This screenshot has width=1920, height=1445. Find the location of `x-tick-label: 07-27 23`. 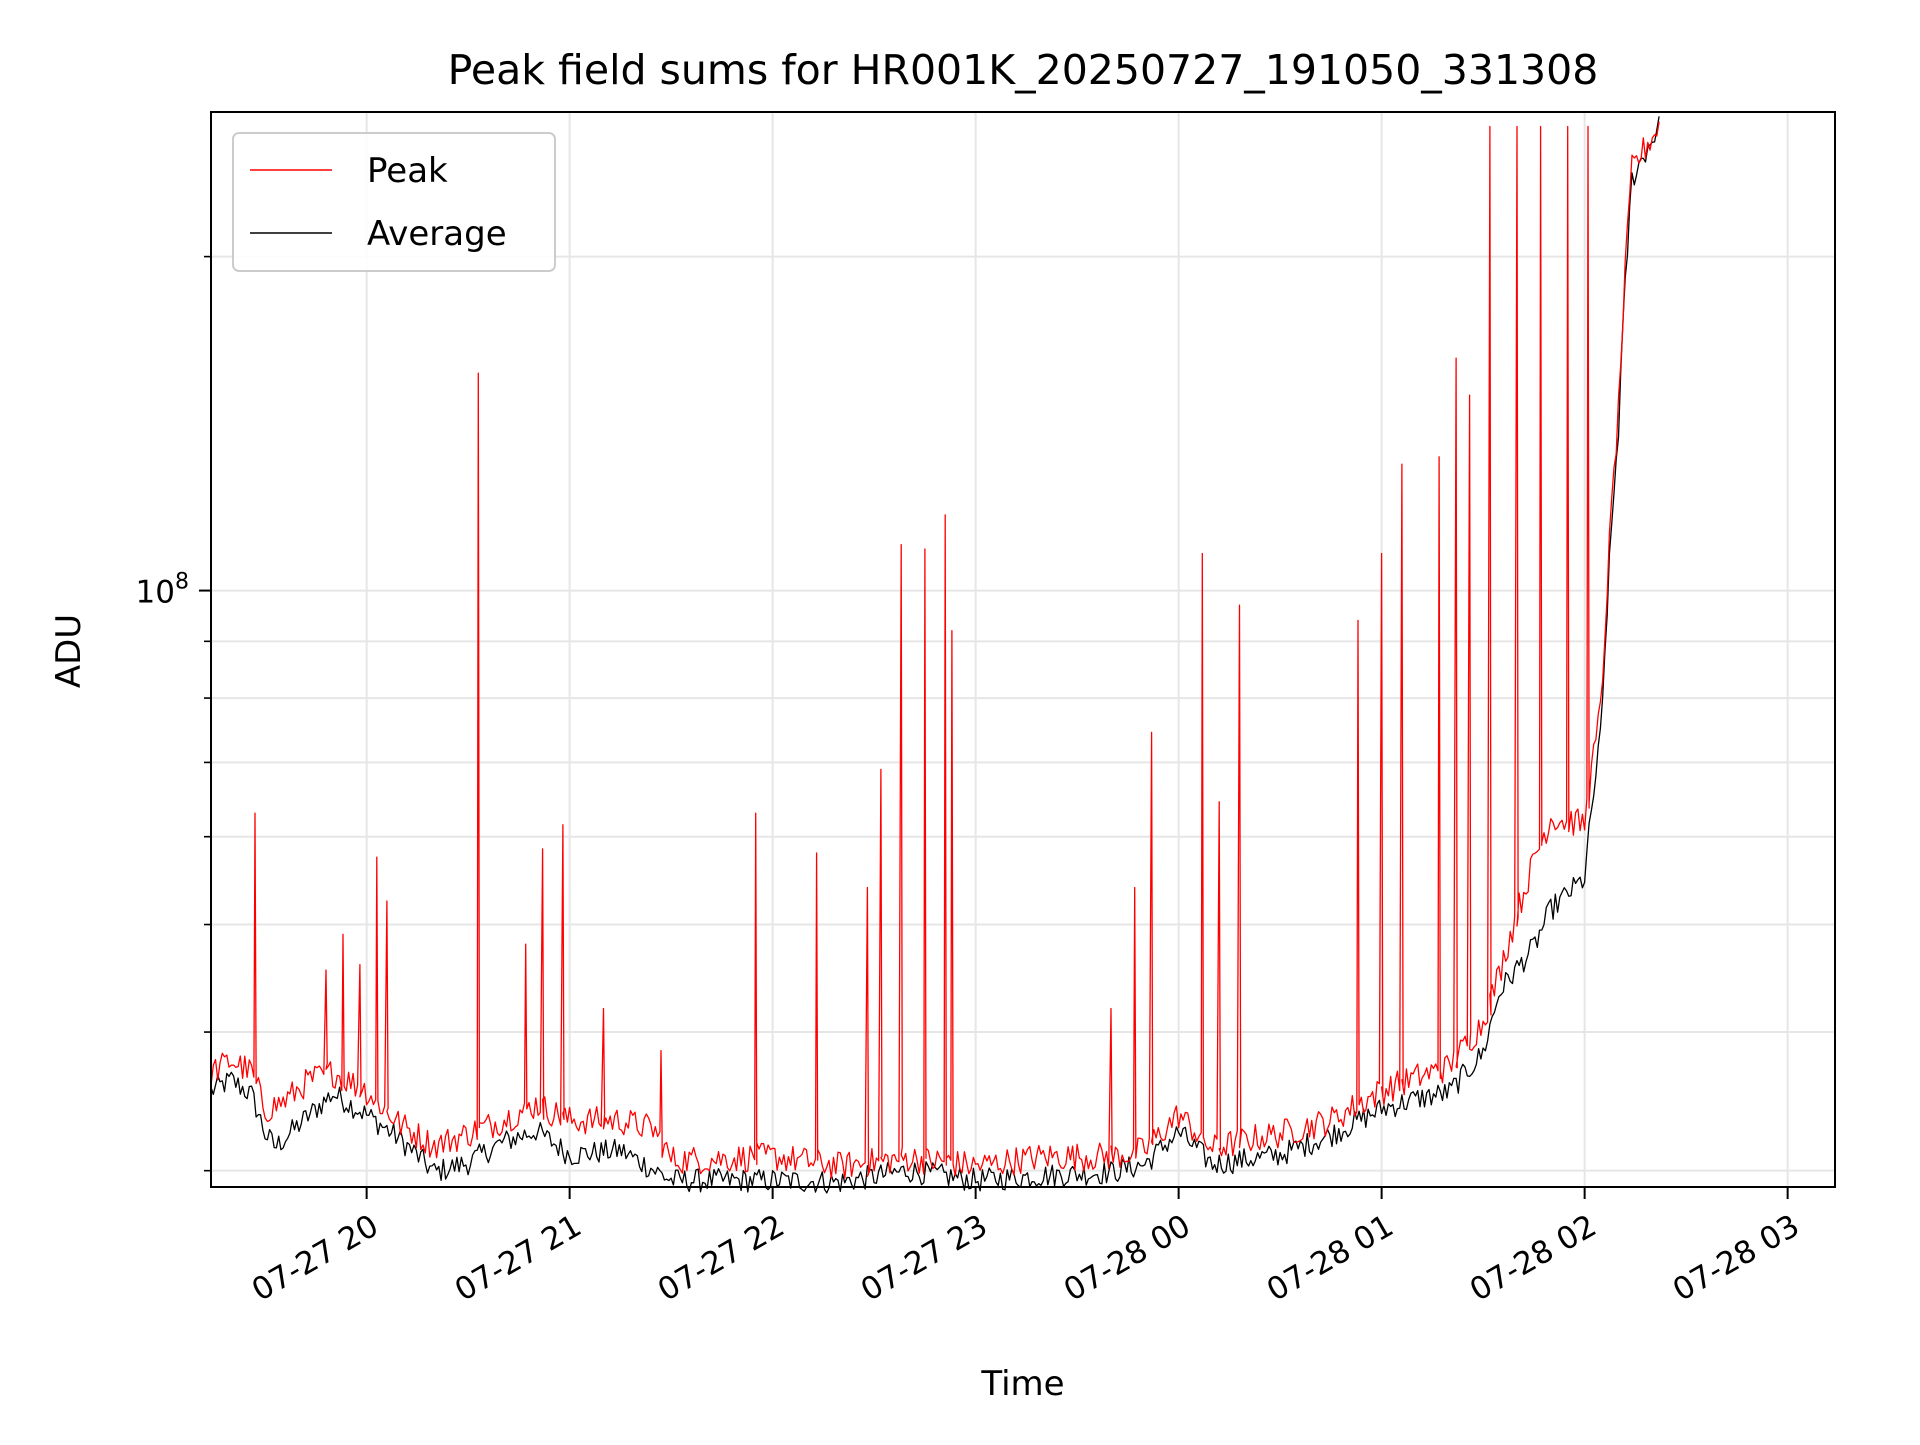

x-tick-label: 07-27 23 is located at coordinates (924, 1258).